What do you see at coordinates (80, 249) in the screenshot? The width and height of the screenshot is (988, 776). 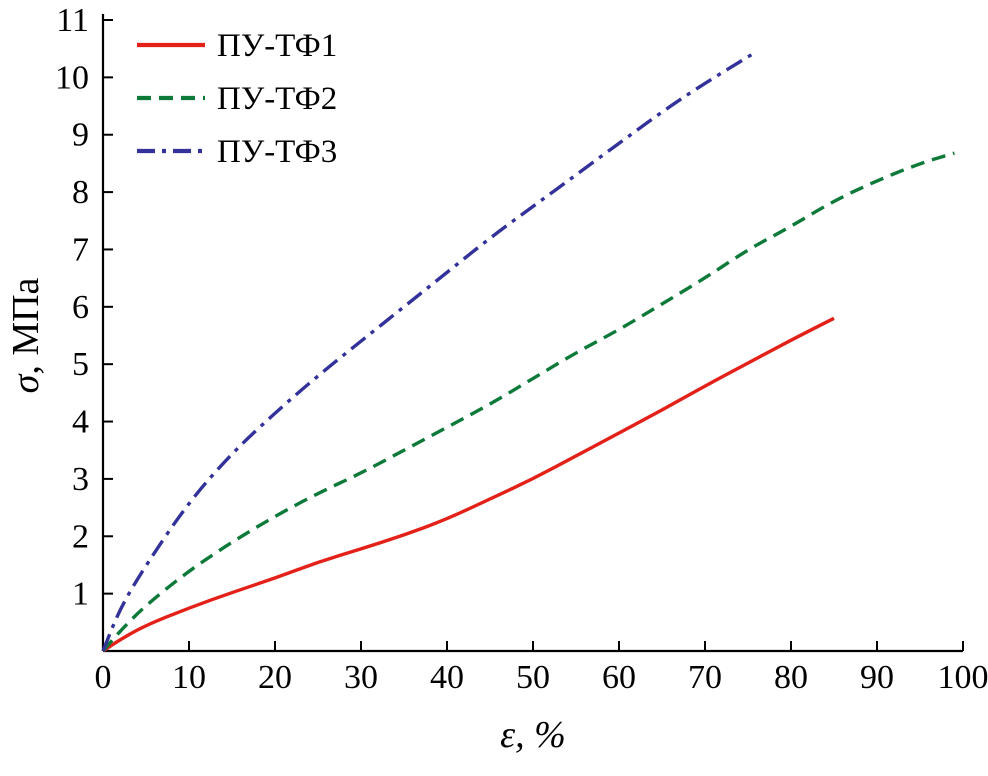 I see `y-tick-label: 7` at bounding box center [80, 249].